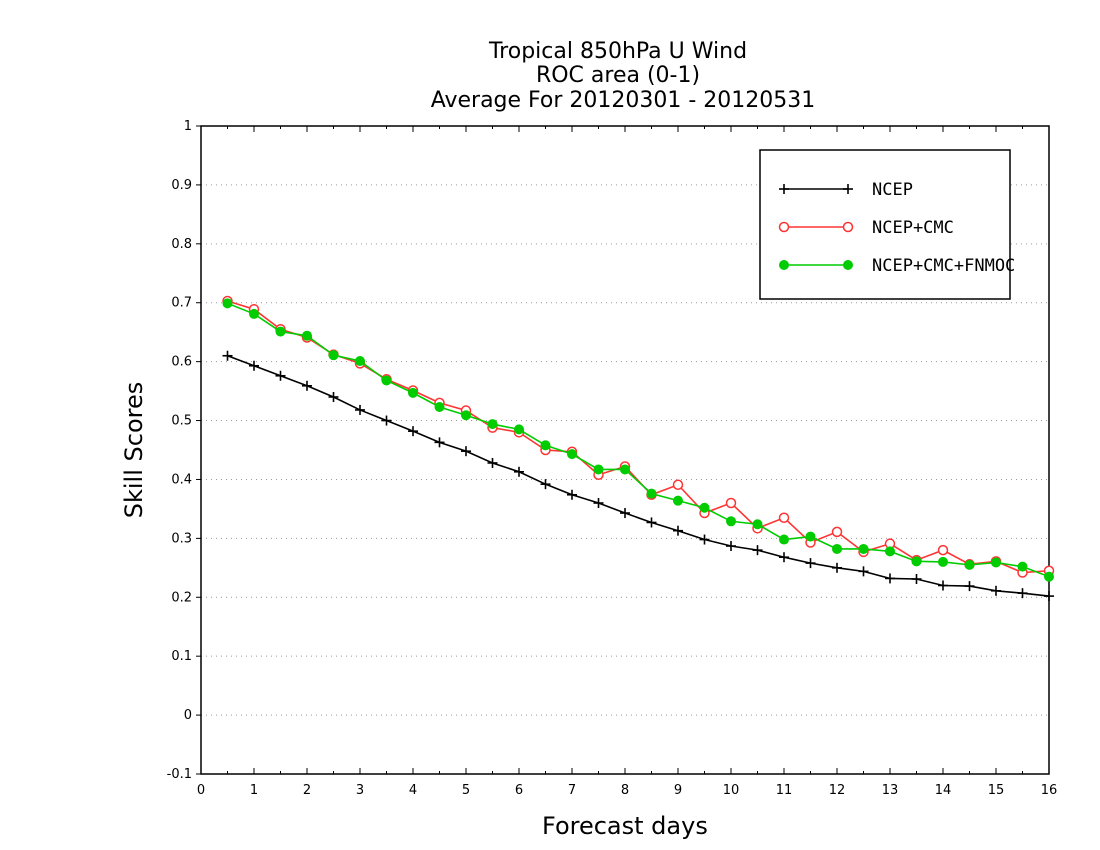  What do you see at coordinates (625, 826) in the screenshot?
I see `x-axis-label: Forecast days` at bounding box center [625, 826].